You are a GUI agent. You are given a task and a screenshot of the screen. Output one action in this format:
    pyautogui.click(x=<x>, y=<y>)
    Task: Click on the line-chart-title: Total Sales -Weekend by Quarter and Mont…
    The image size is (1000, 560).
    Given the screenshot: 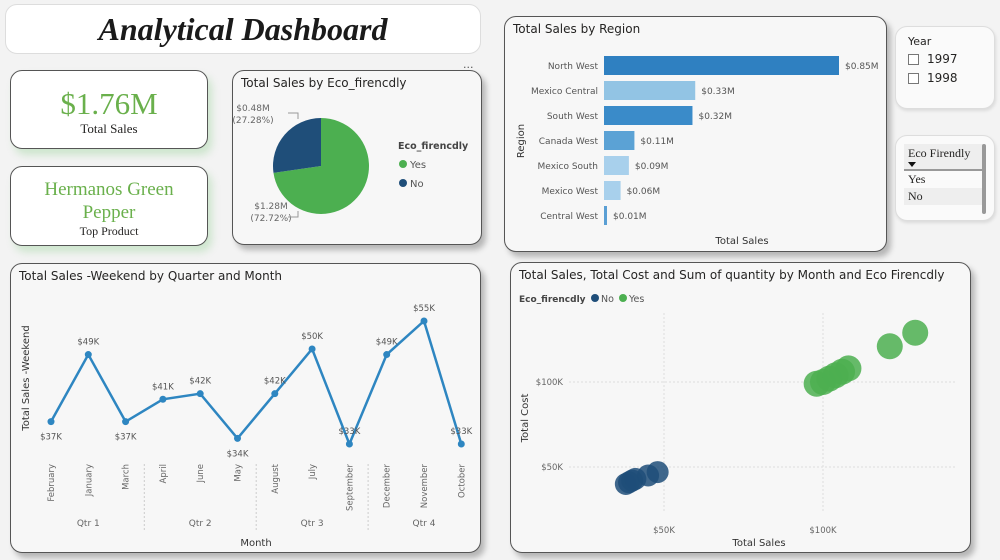 What is the action you would take?
    pyautogui.click(x=151, y=276)
    